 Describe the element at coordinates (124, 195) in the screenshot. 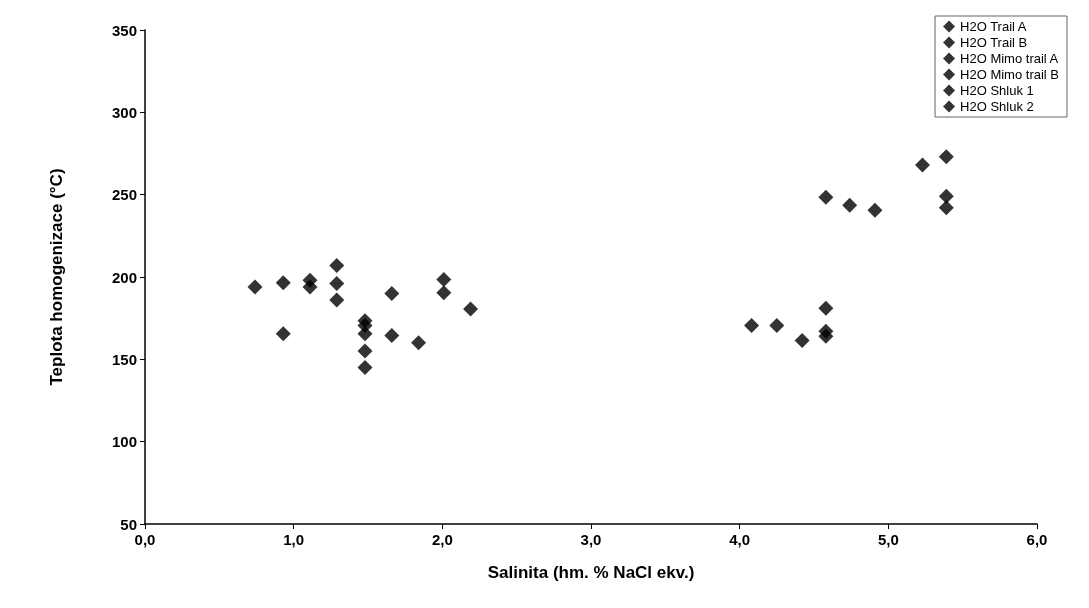

I see `y-tick-label: 250` at that location.